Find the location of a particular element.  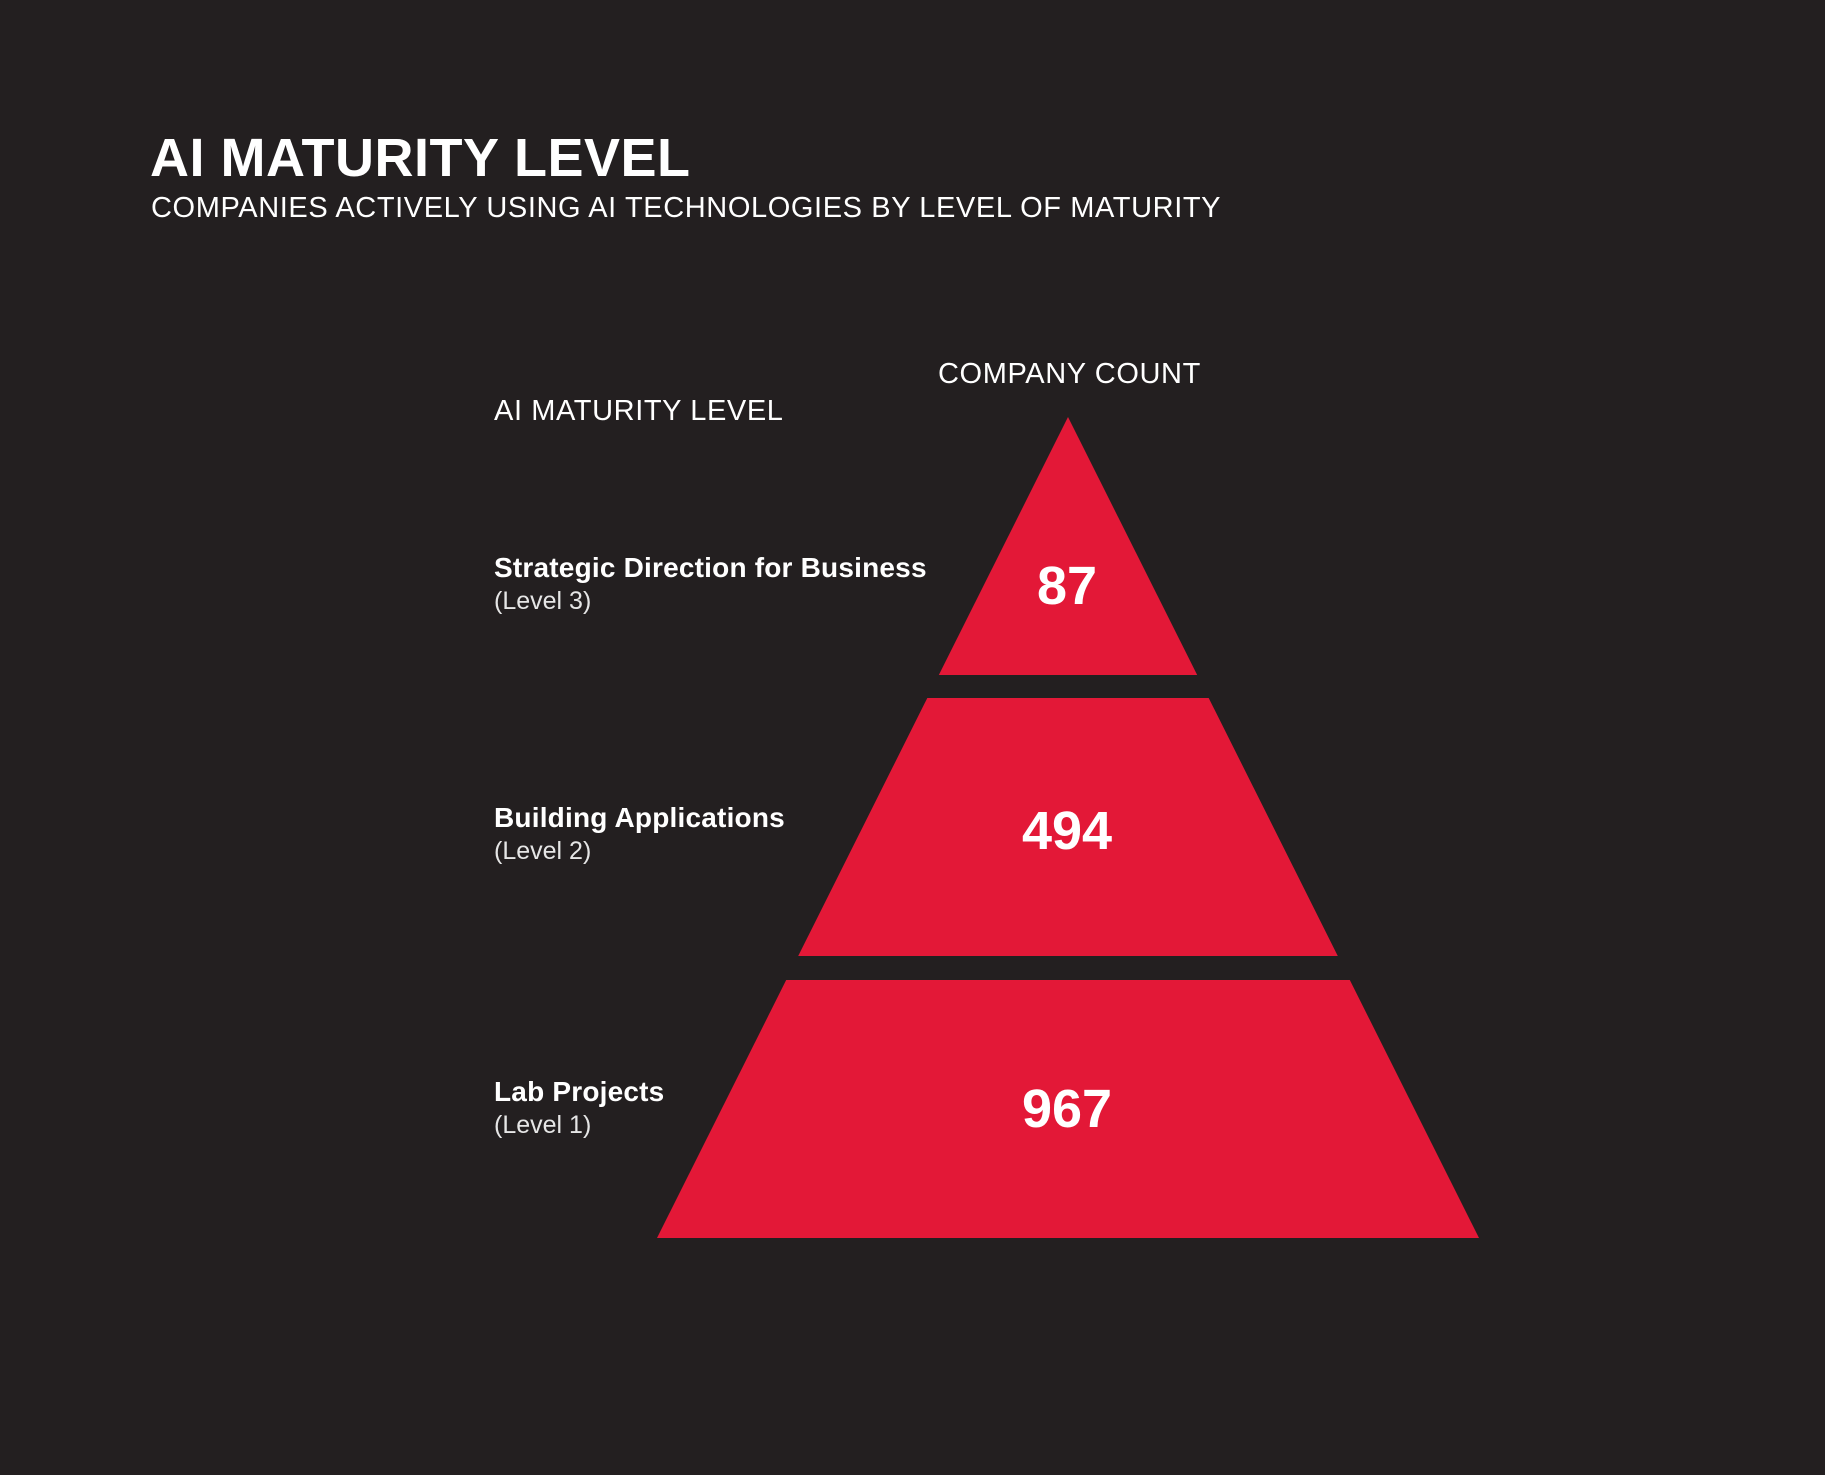

maturity-level-header: AI MATURITY LEVEL is located at coordinates (639, 411).